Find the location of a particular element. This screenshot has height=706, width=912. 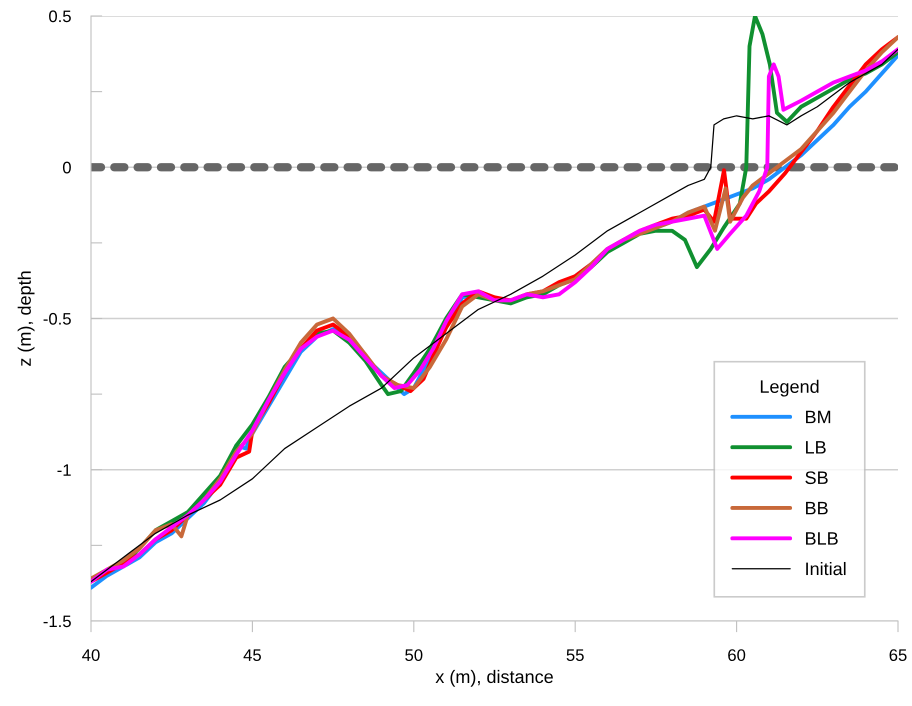

x-tick-label: 60 is located at coordinates (737, 655).